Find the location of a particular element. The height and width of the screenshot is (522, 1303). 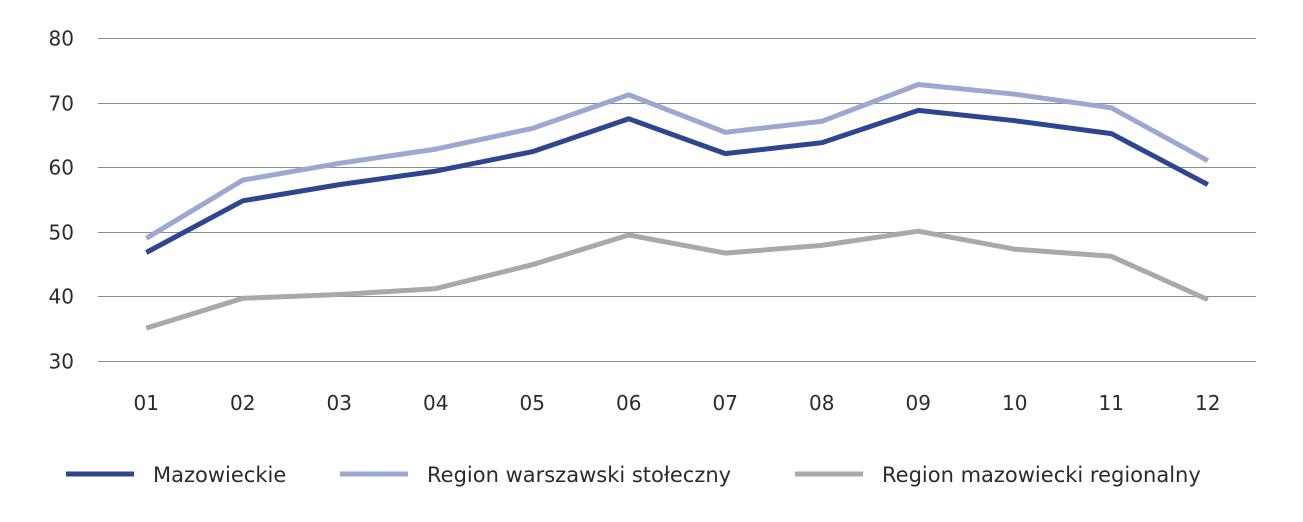

x-axis-ticks: 01 02 03 04 05 06 07 08 09 10 11 12 is located at coordinates (677, 403).